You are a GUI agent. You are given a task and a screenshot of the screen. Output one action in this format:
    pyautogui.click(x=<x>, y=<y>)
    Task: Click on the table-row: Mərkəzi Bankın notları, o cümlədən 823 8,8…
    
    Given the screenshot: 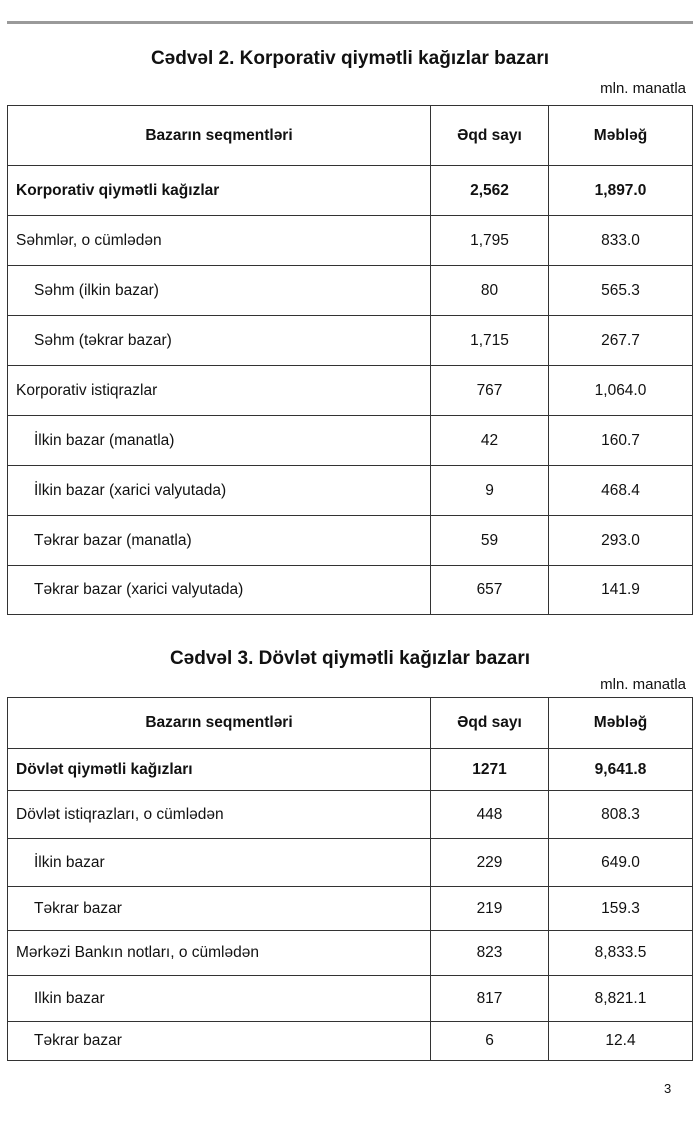 What is the action you would take?
    pyautogui.click(x=350, y=953)
    